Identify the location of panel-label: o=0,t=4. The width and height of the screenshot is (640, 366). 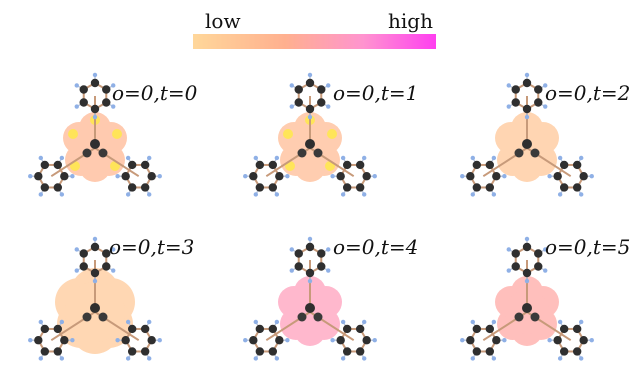
(375, 247).